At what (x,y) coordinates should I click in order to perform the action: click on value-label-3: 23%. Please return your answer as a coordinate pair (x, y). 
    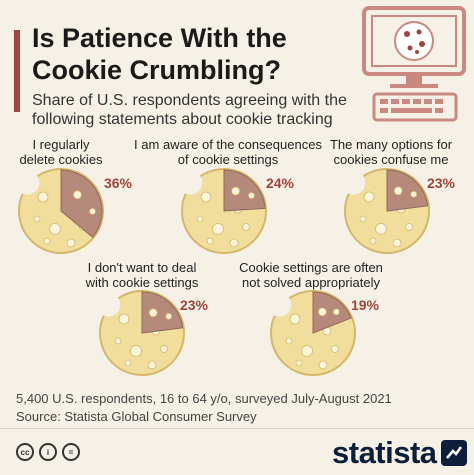
    Looking at the image, I should click on (441, 183).